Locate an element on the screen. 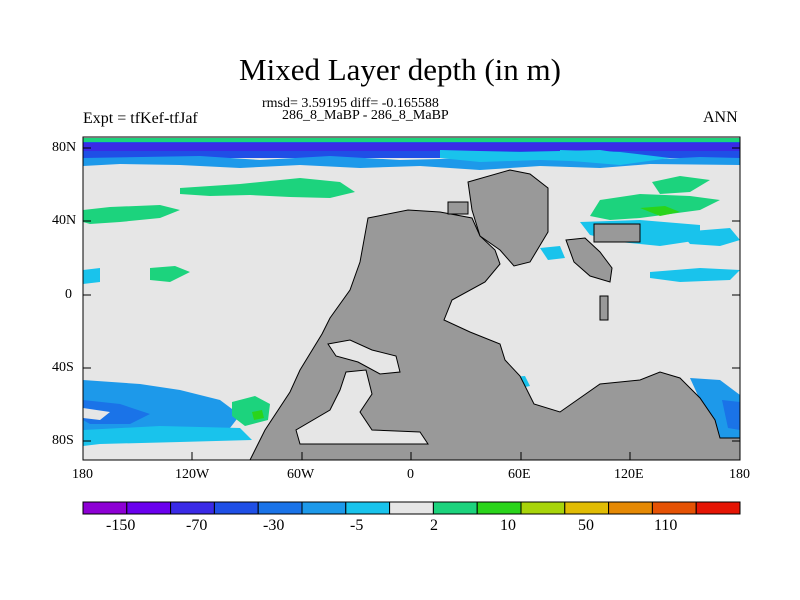 This screenshot has width=800, height=600. colorbar-label: 2 is located at coordinates (434, 525).